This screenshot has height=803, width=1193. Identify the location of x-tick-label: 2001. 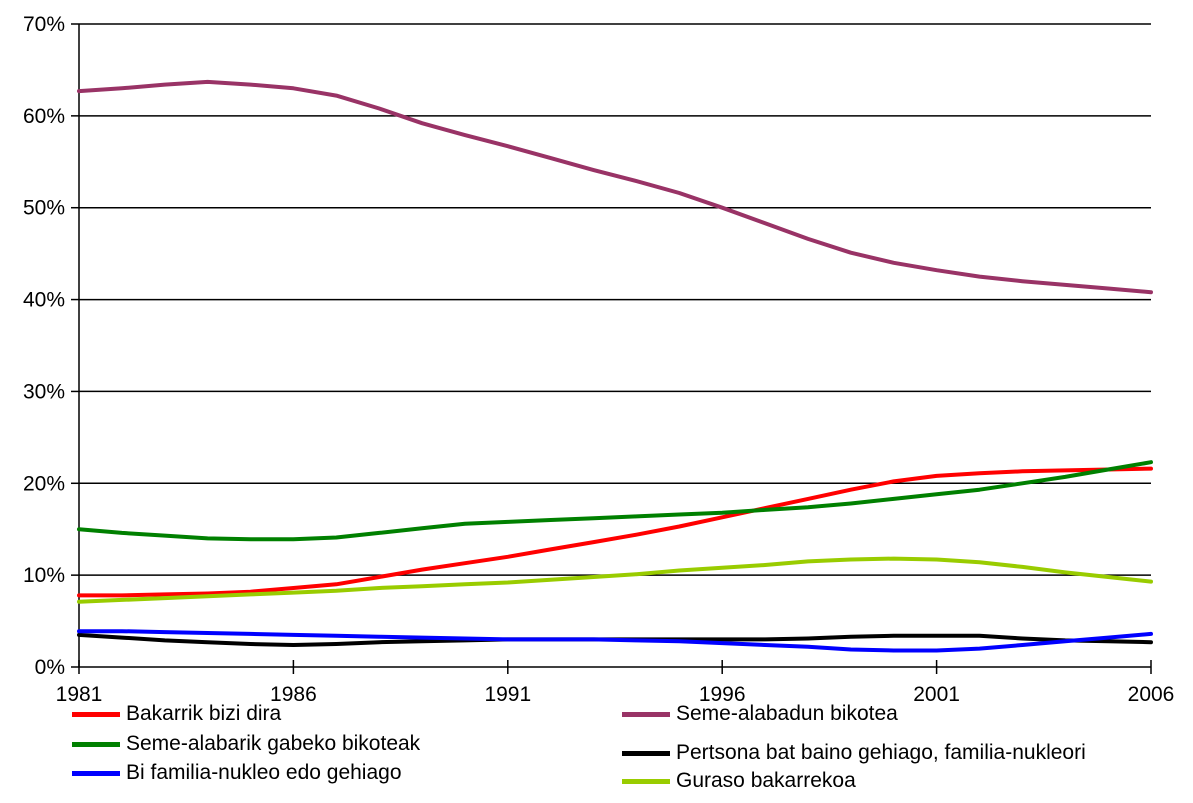
(936, 694).